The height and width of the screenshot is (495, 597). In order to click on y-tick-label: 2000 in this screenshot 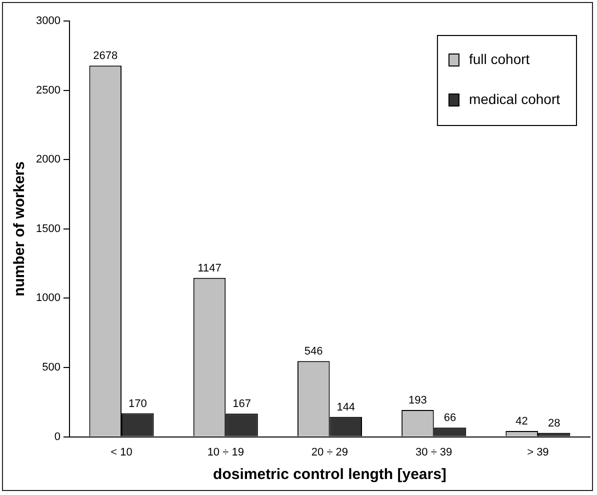, I will do `click(48, 160)`.